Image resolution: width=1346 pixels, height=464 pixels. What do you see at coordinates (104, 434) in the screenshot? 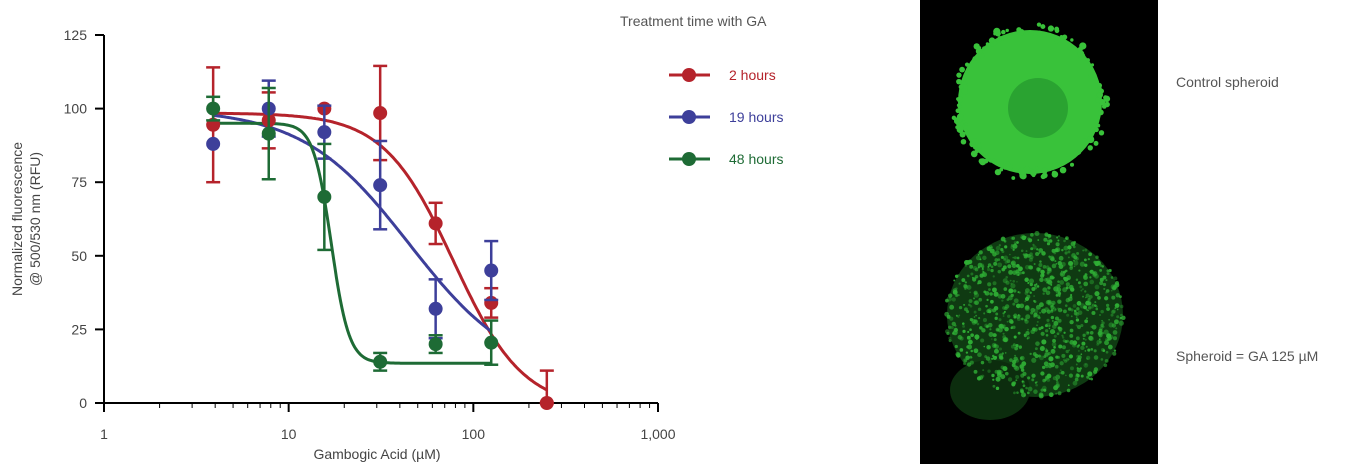
I see `x-tick-label: 1` at bounding box center [104, 434].